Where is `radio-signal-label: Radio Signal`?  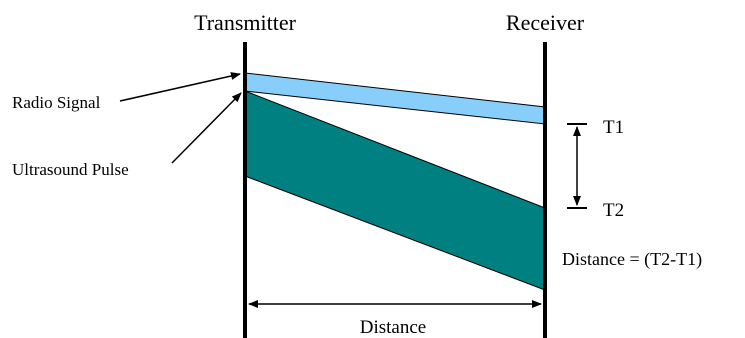
radio-signal-label: Radio Signal is located at coordinates (56, 102).